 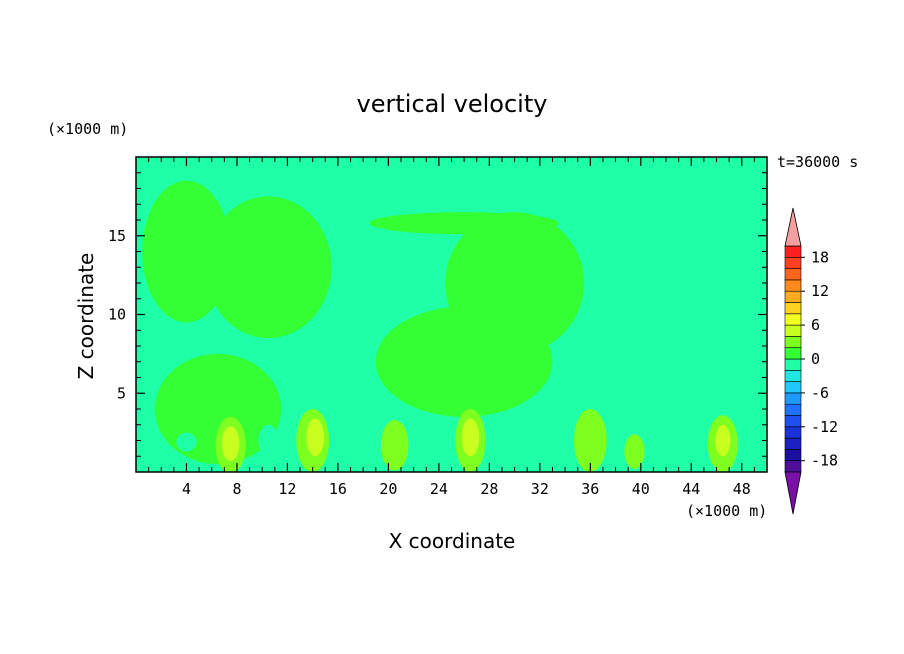 What do you see at coordinates (590, 489) in the screenshot?
I see `x-tick-label: 36` at bounding box center [590, 489].